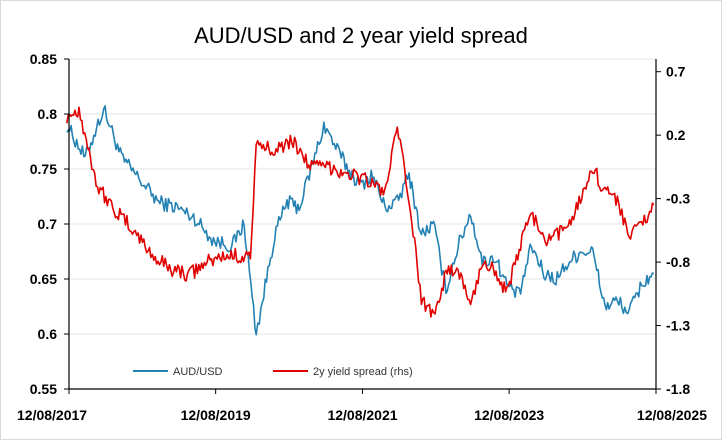 The height and width of the screenshot is (440, 722). I want to click on y-right-tick-label: -0.3, so click(678, 199).